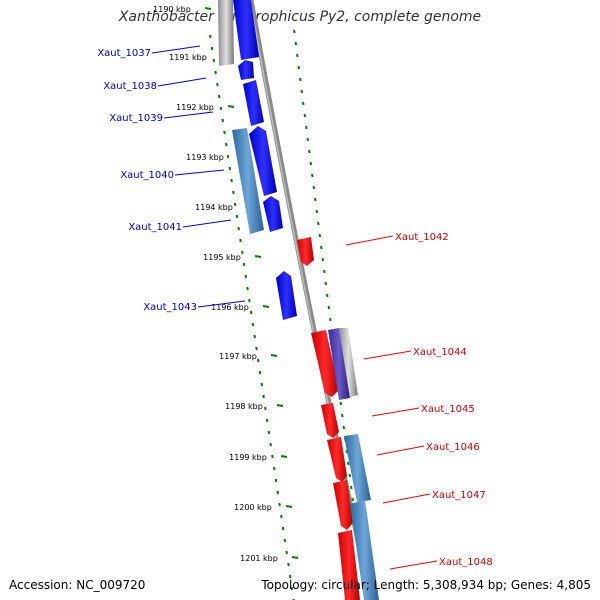 This screenshot has width=600, height=600. I want to click on kbp-tick-label: 1193 kbp, so click(205, 157).